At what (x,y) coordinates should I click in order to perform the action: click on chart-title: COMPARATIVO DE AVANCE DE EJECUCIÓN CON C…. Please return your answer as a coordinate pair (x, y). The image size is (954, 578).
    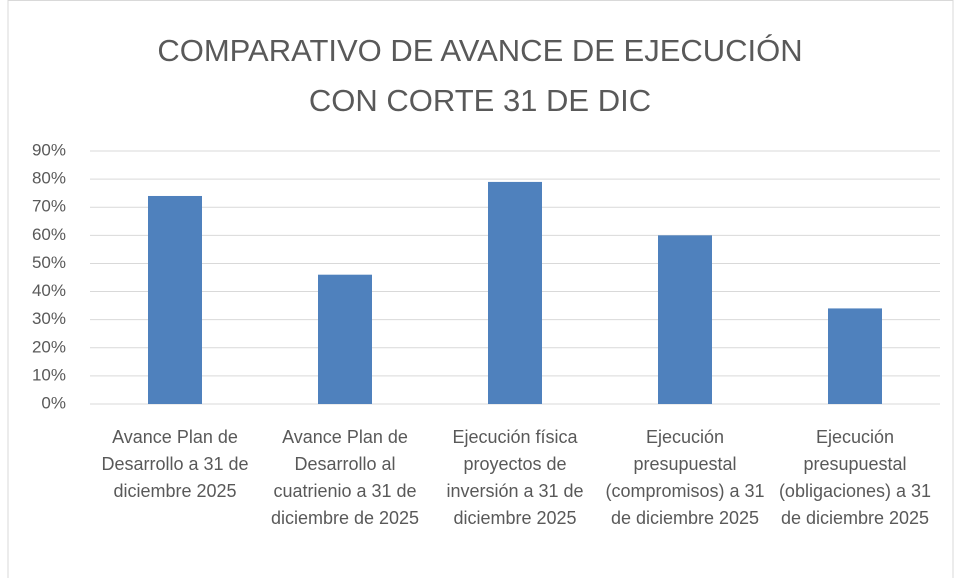
    Looking at the image, I should click on (480, 75).